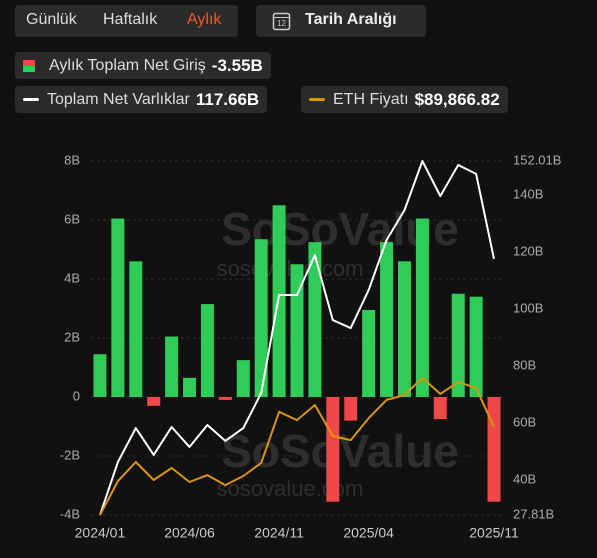 Image resolution: width=597 pixels, height=558 pixels. What do you see at coordinates (118, 99) in the screenshot?
I see `legend-label: Toplam Net Varlıklar` at bounding box center [118, 99].